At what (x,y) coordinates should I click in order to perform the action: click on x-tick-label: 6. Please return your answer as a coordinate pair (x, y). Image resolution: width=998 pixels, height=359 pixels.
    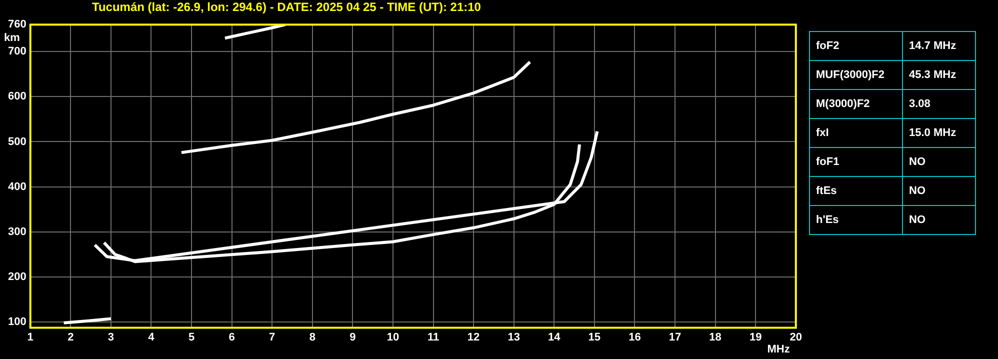
    Looking at the image, I should click on (231, 337).